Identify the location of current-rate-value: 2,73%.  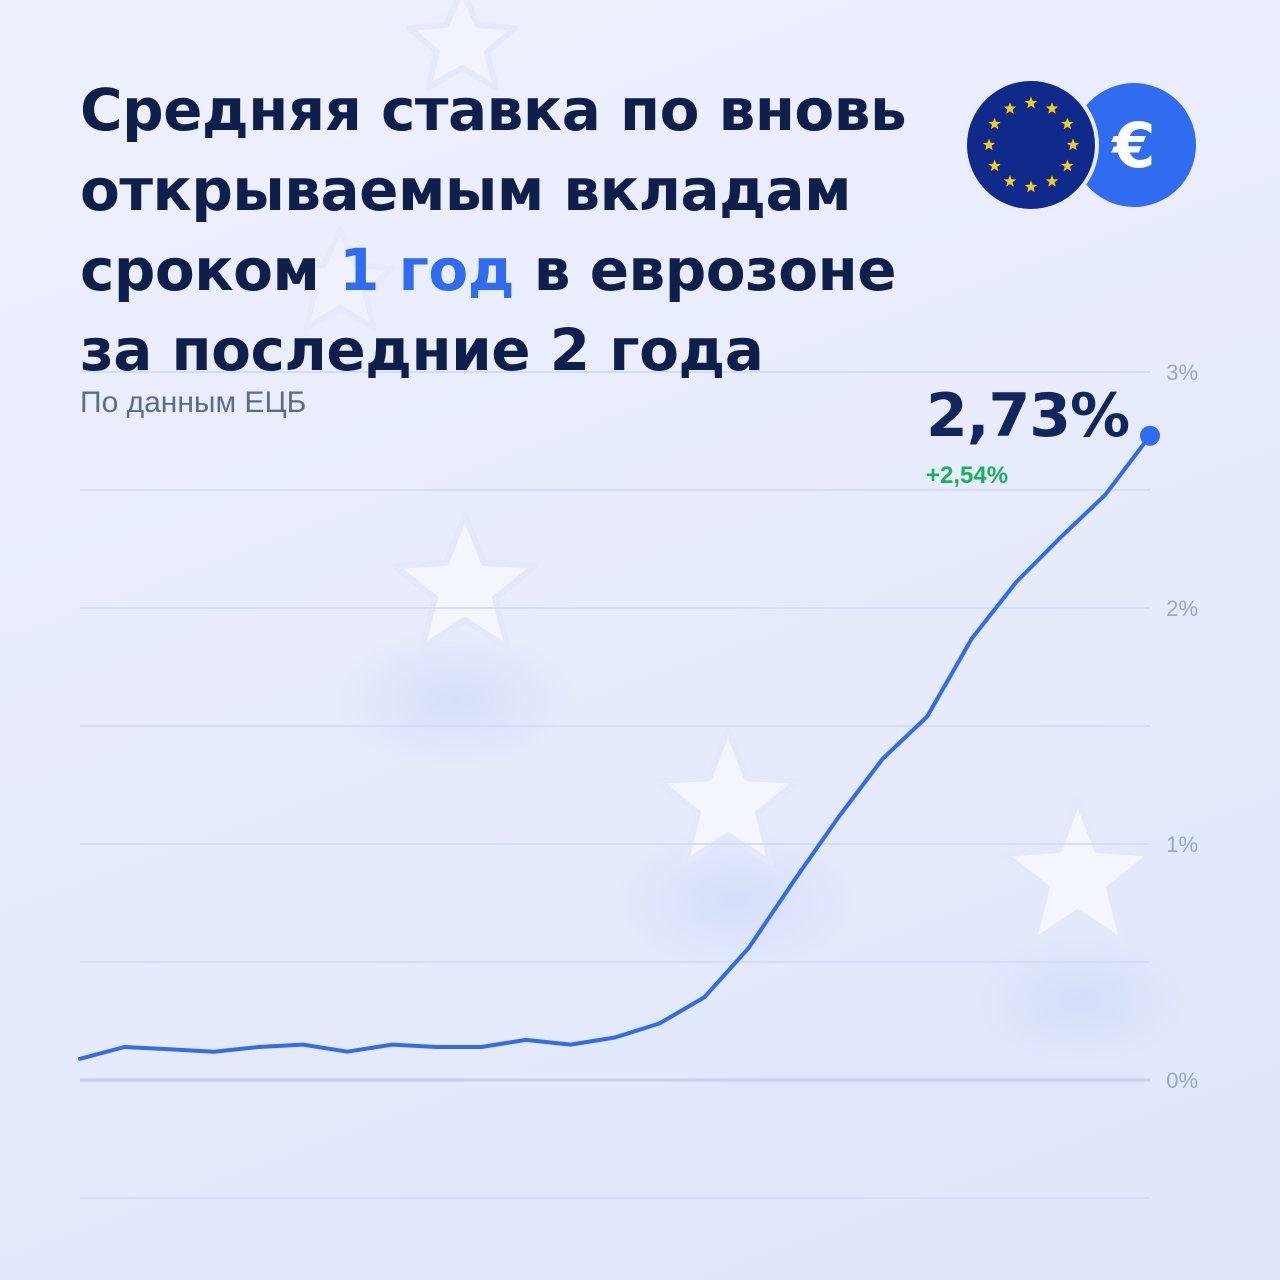
(1028, 416).